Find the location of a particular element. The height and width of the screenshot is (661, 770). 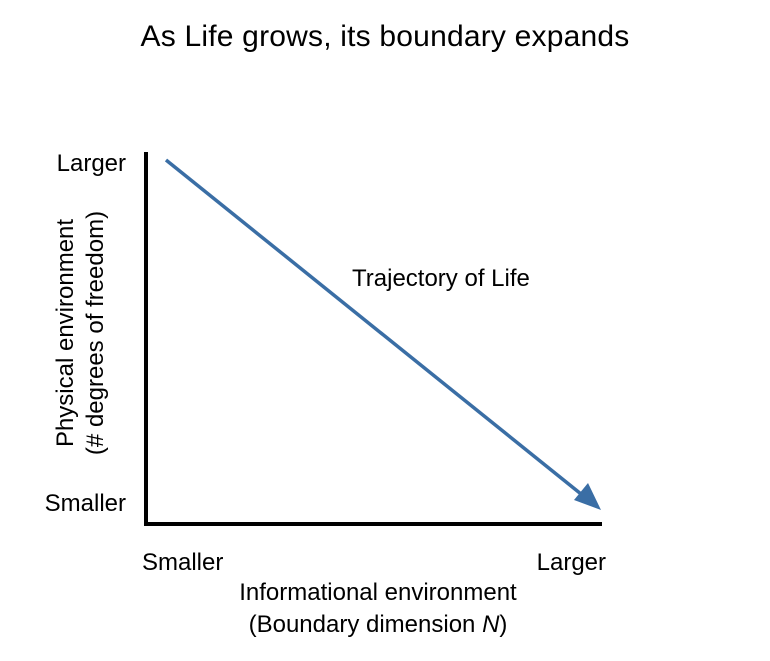

x-axis-title-variable: N is located at coordinates (491, 624).